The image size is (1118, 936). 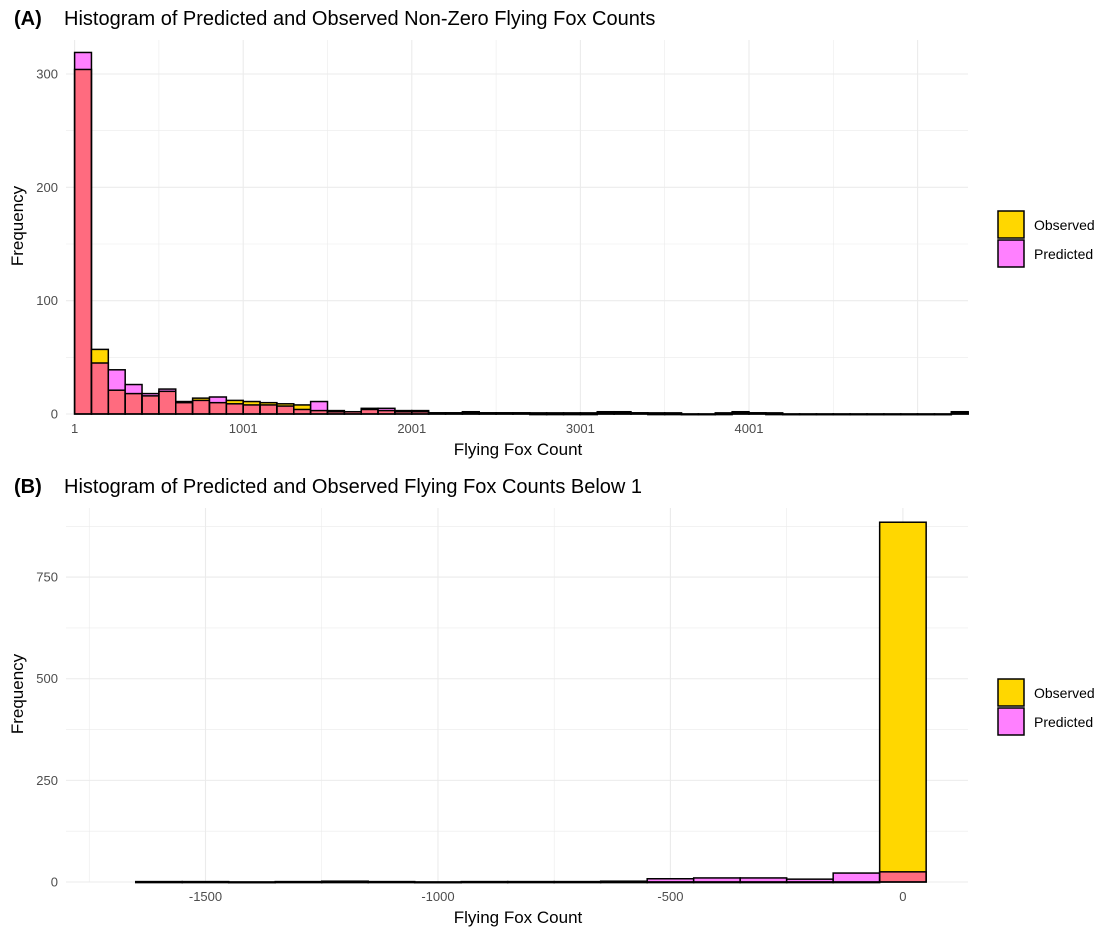 I want to click on y-tick-label: 100, so click(x=47, y=300).